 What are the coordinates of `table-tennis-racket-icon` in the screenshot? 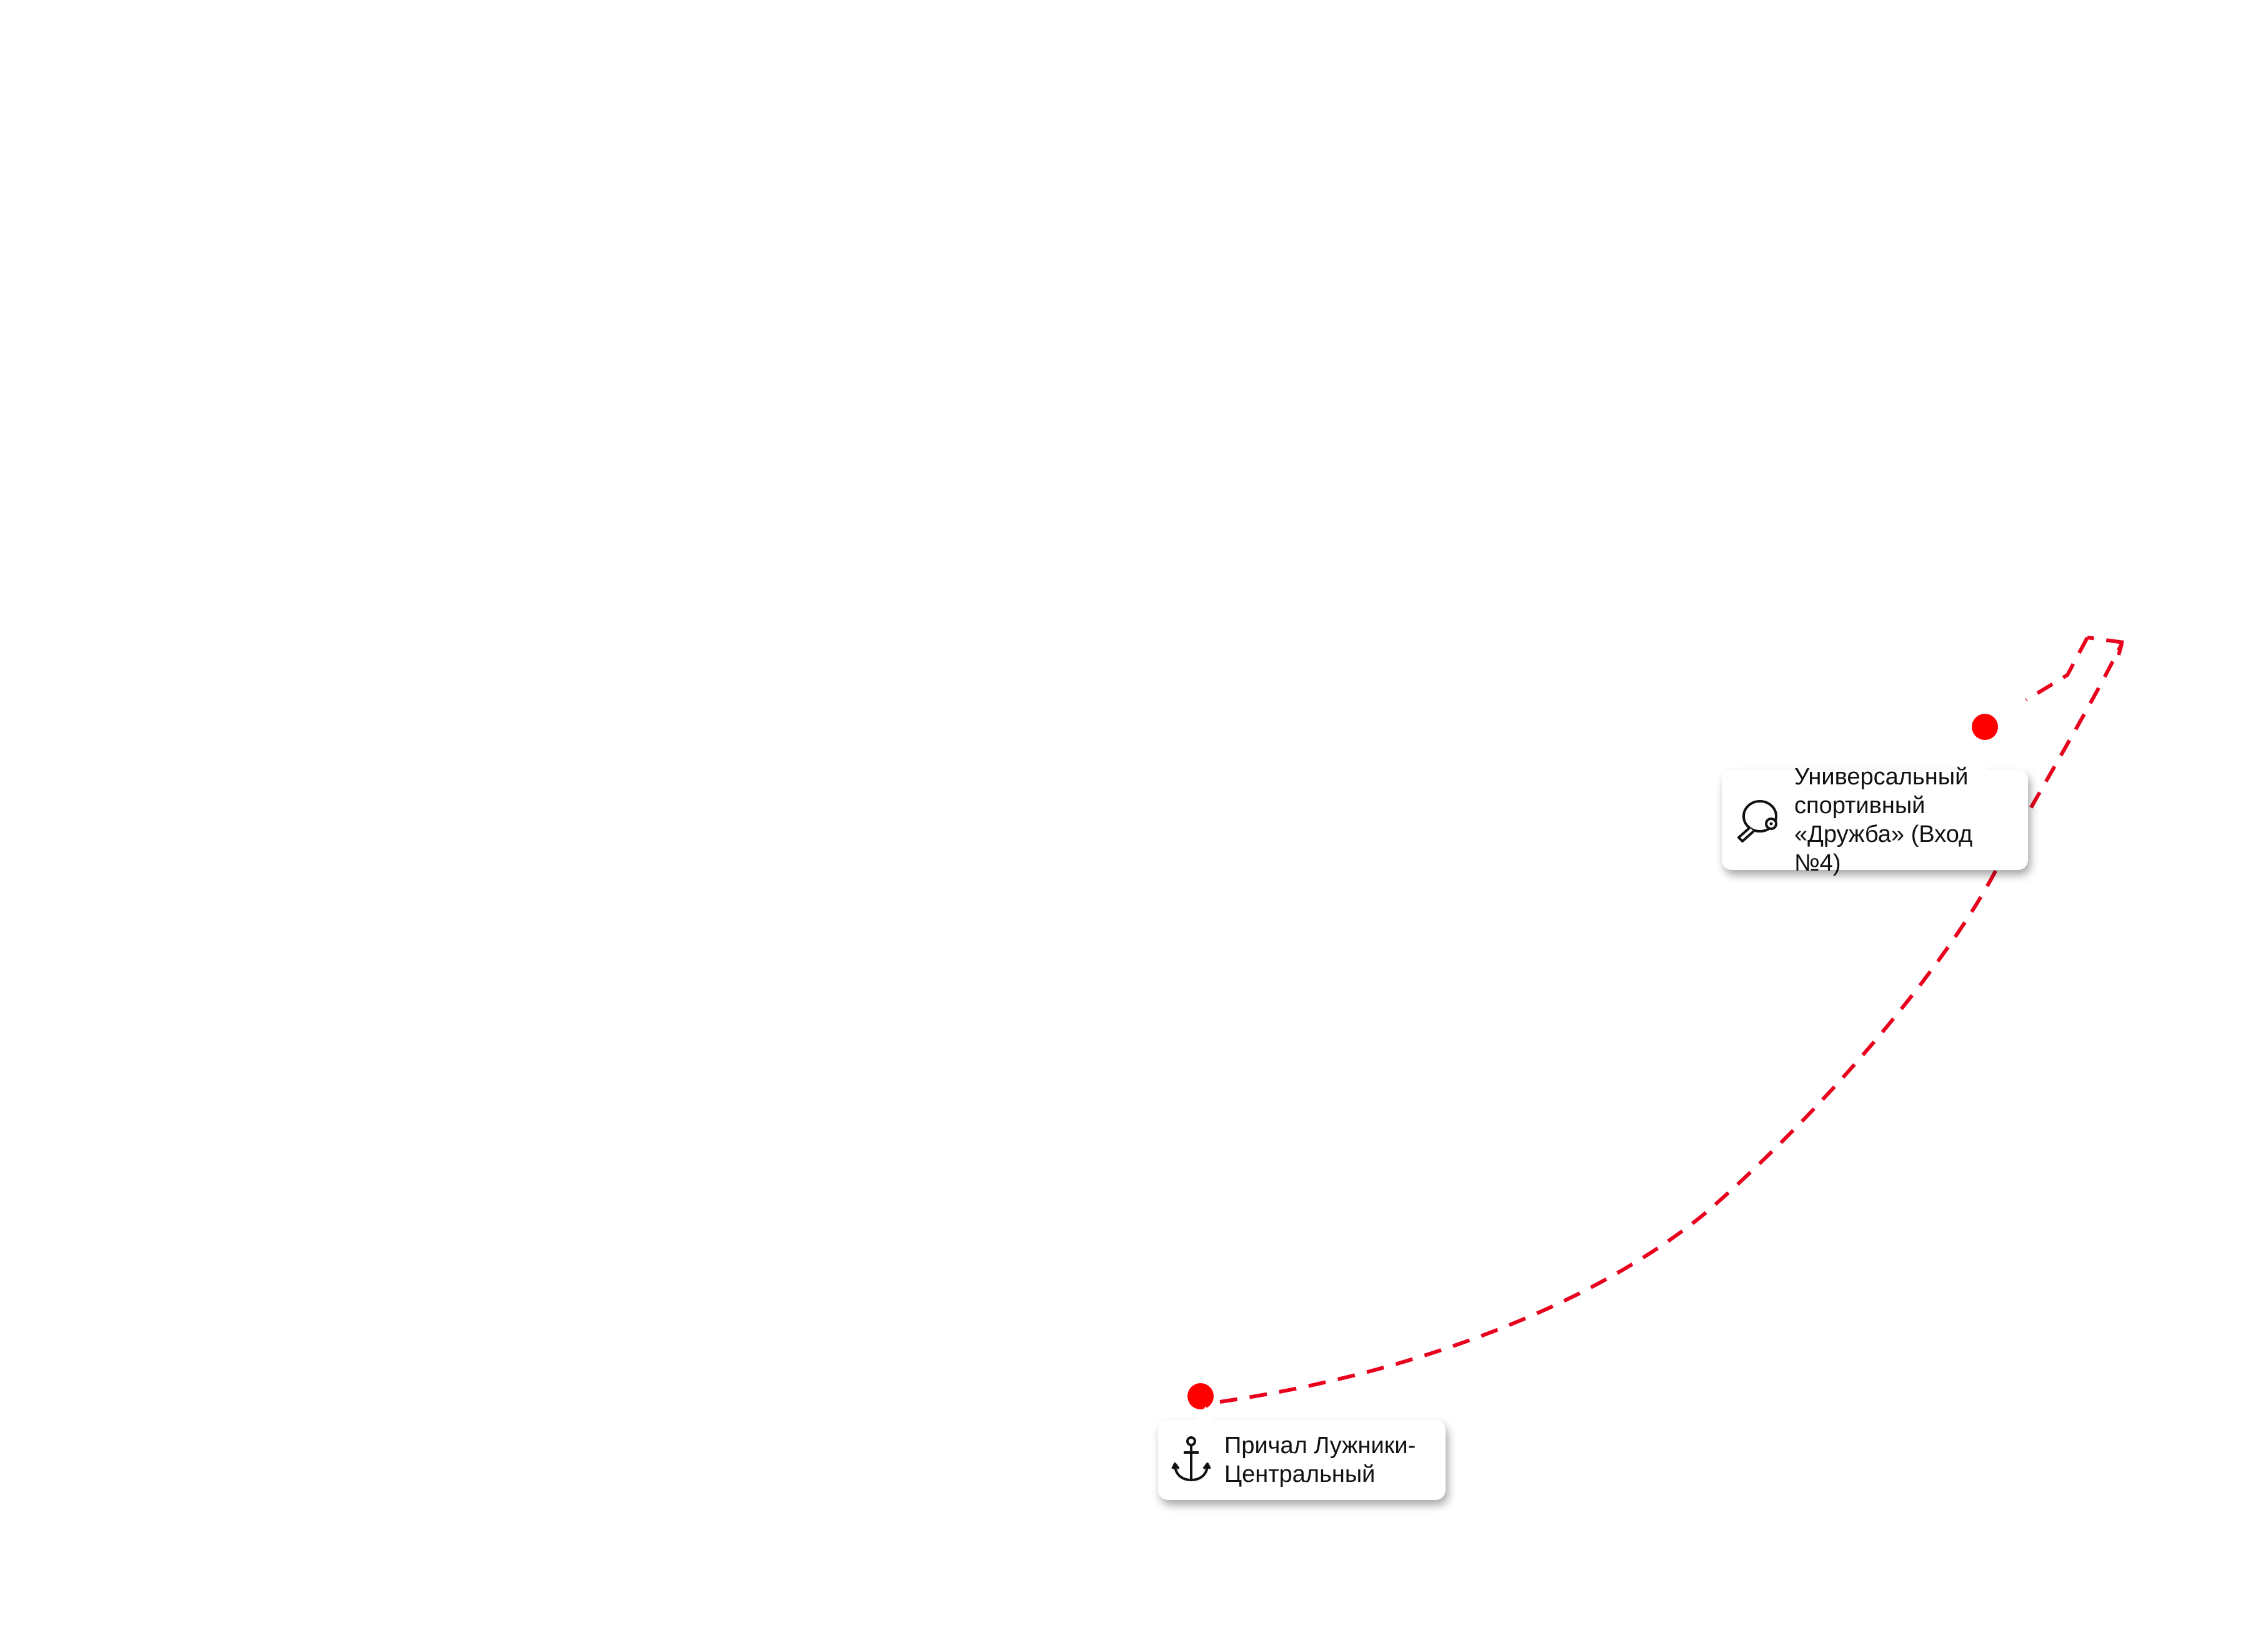 It's located at (1758, 820).